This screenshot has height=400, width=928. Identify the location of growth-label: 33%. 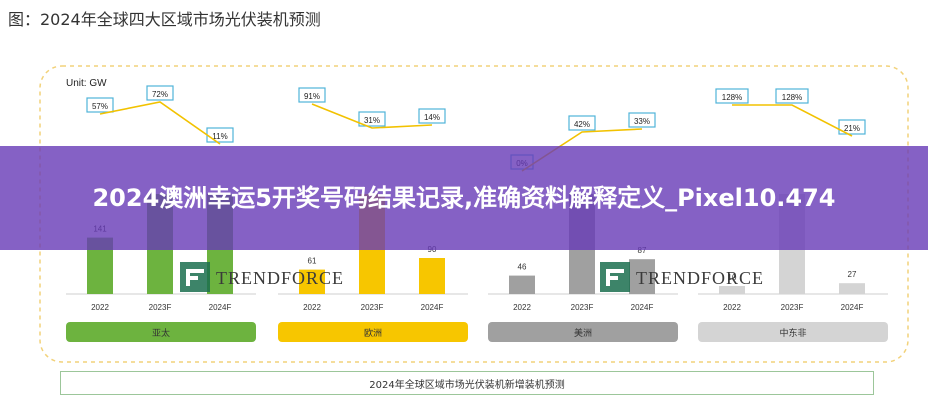
(642, 121).